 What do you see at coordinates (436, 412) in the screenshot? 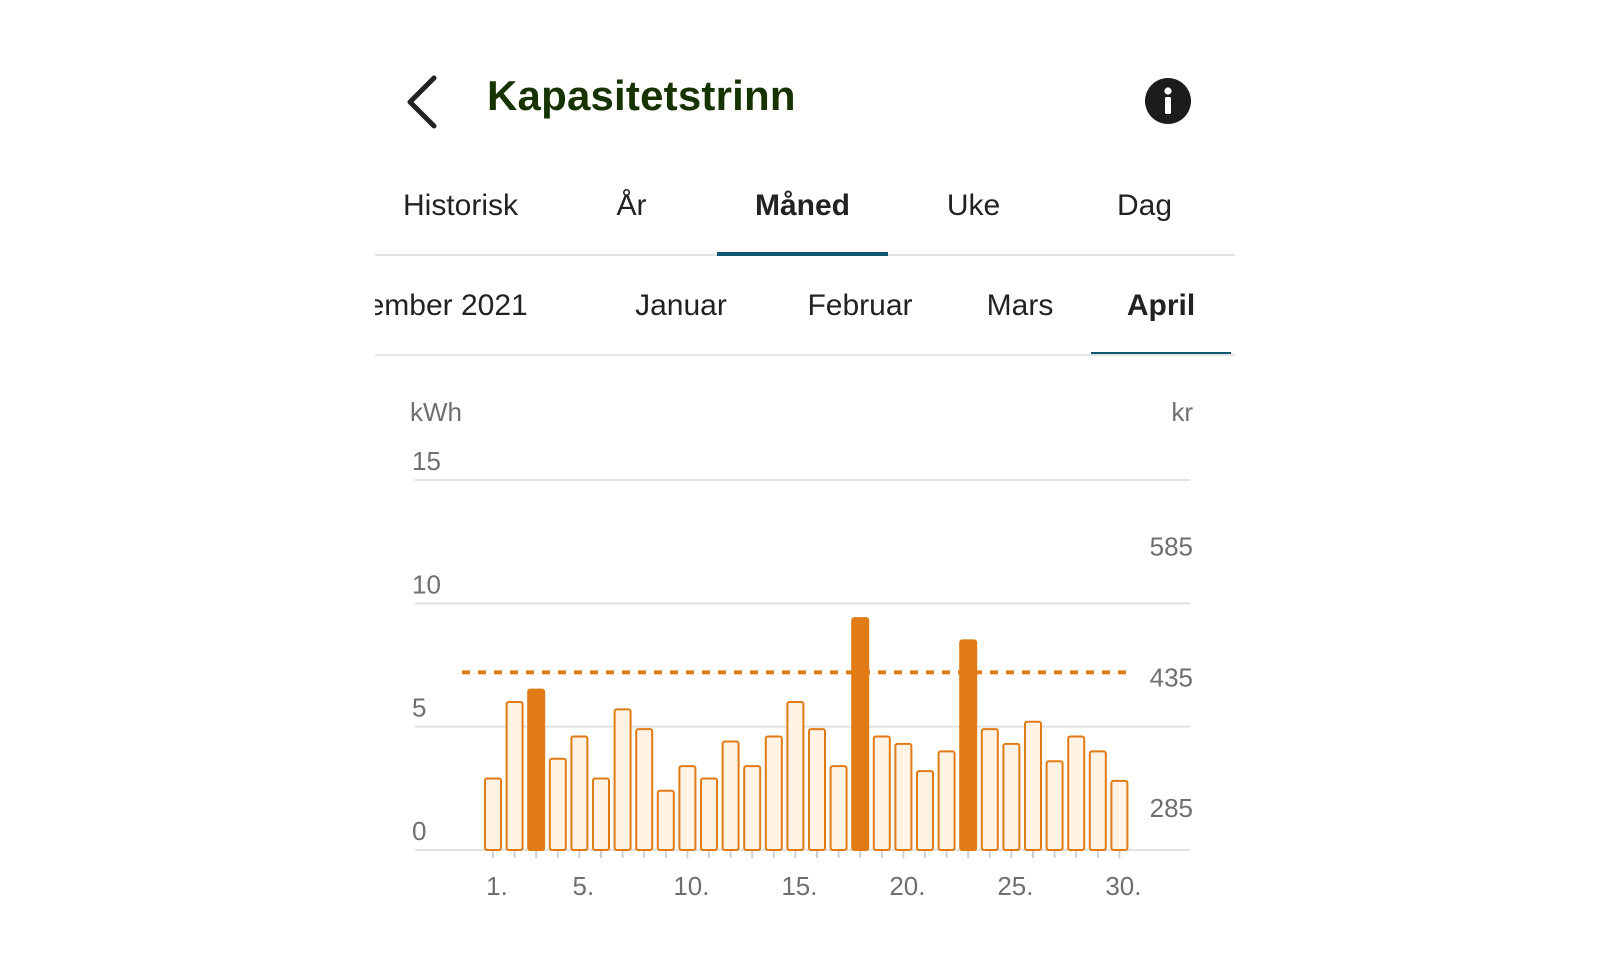
I see `y-axis-left-label: kWh` at bounding box center [436, 412].